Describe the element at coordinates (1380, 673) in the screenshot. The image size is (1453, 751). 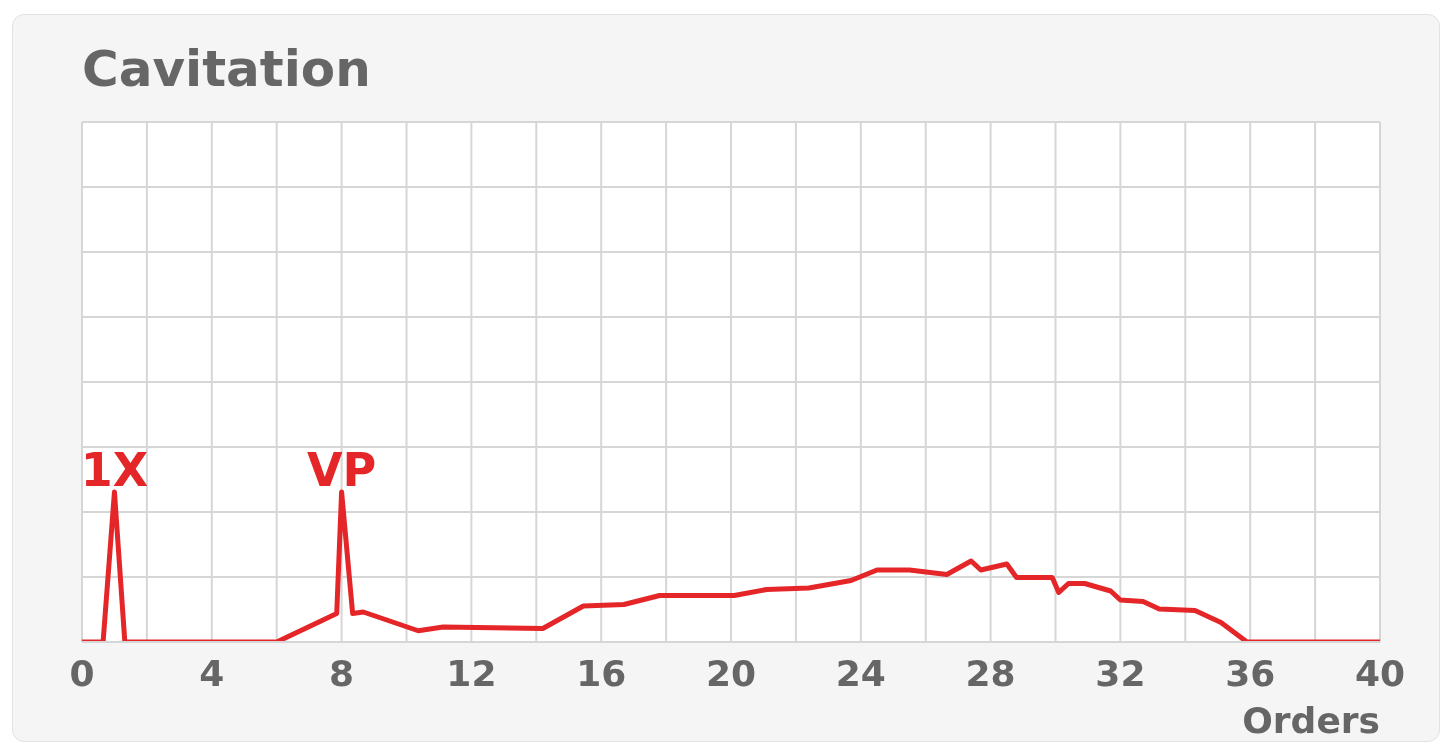
I see `x-tick-label: 40` at that location.